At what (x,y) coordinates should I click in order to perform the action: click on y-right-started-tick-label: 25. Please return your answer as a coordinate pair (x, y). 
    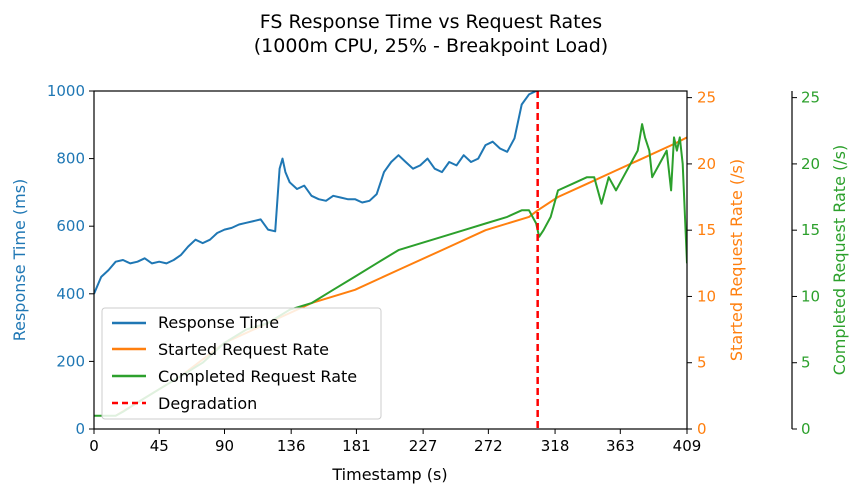
    Looking at the image, I should click on (706, 98).